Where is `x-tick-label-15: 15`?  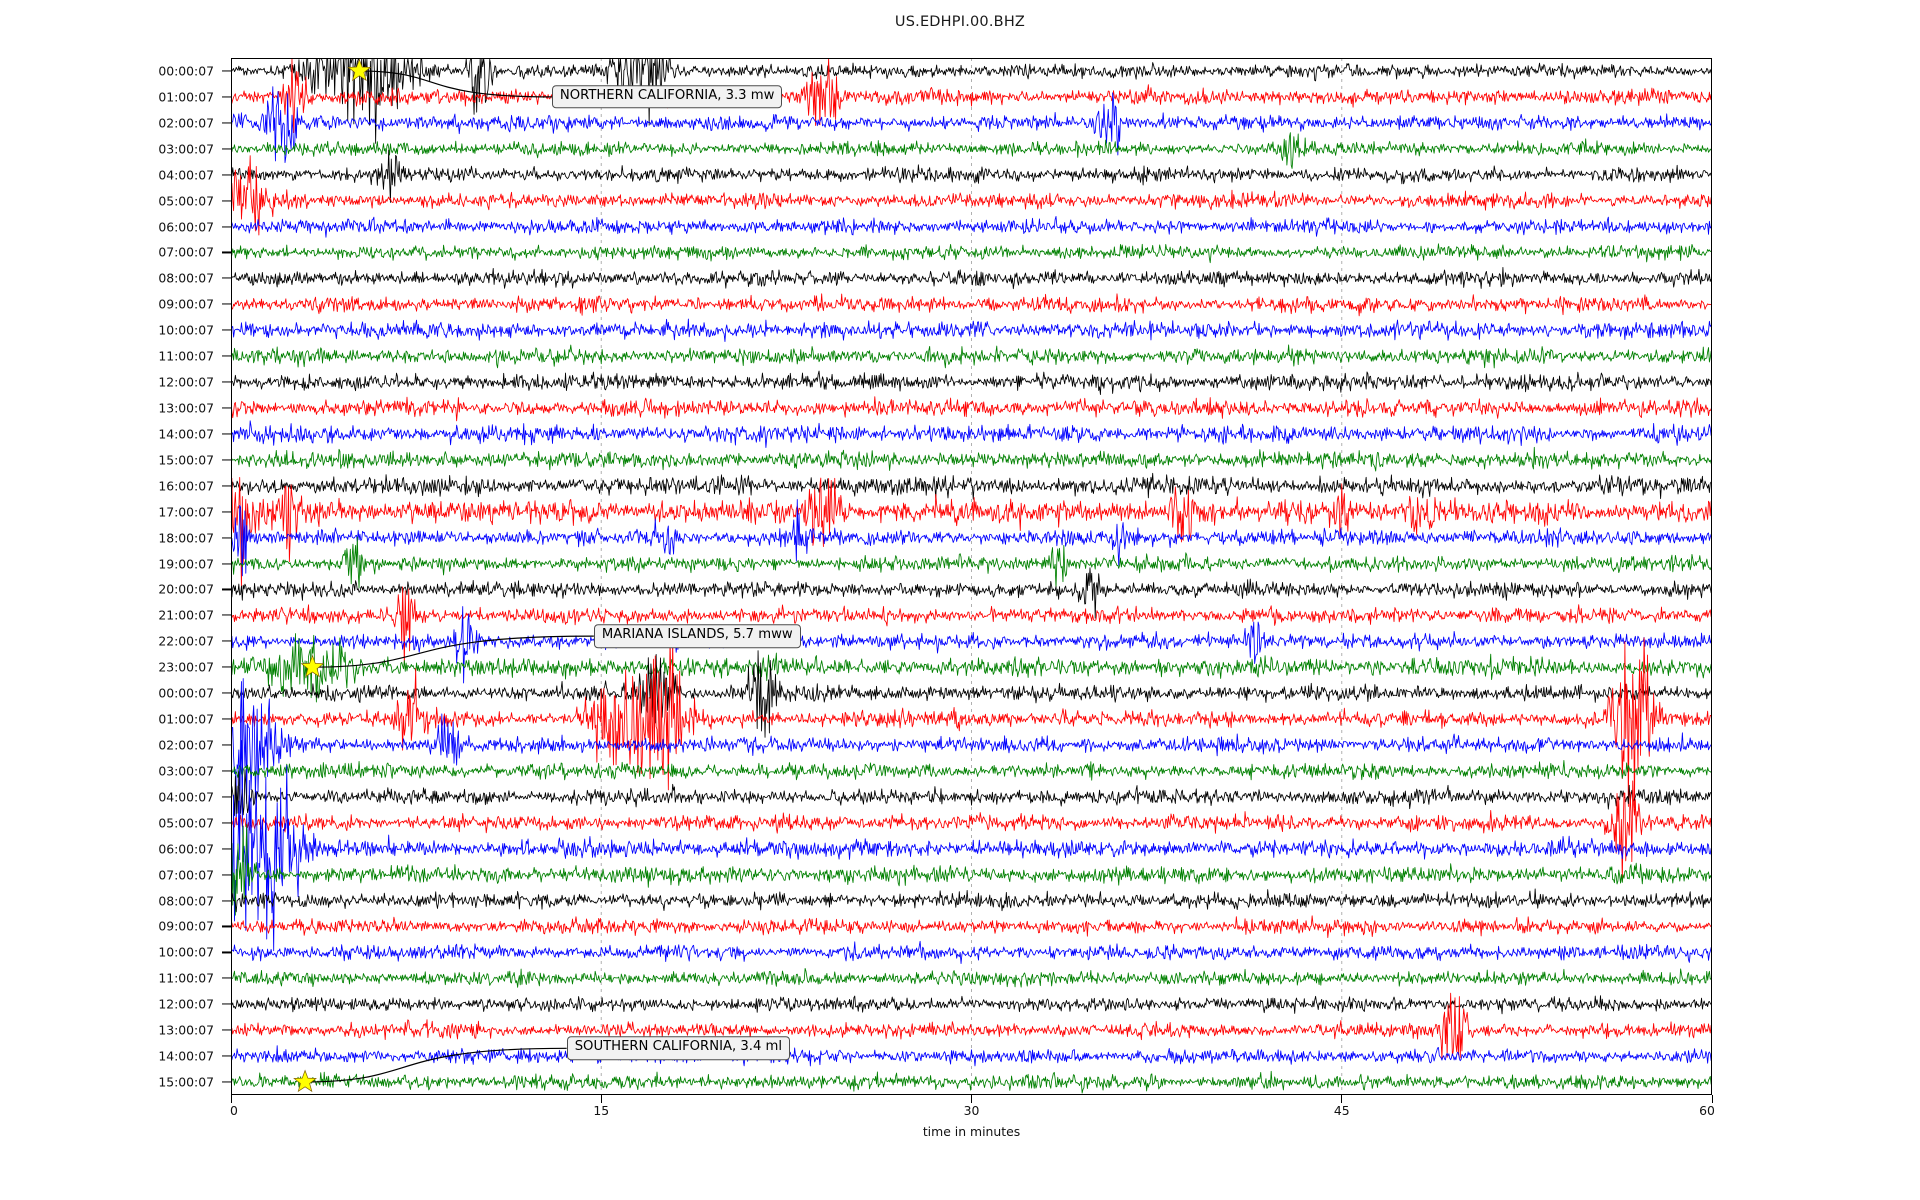
x-tick-label-15: 15 is located at coordinates (601, 1110).